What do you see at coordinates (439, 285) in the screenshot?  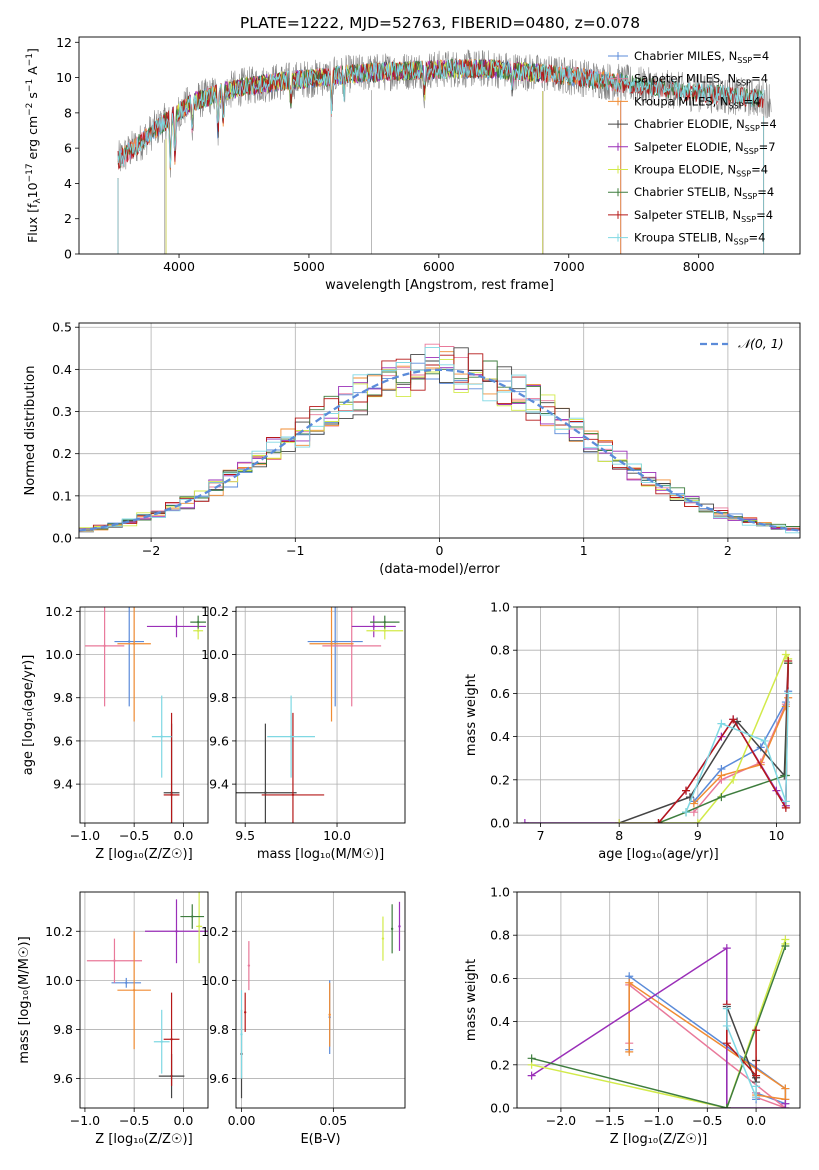 I see `x-axis-label: wavelength [Angstrom, rest frame]` at bounding box center [439, 285].